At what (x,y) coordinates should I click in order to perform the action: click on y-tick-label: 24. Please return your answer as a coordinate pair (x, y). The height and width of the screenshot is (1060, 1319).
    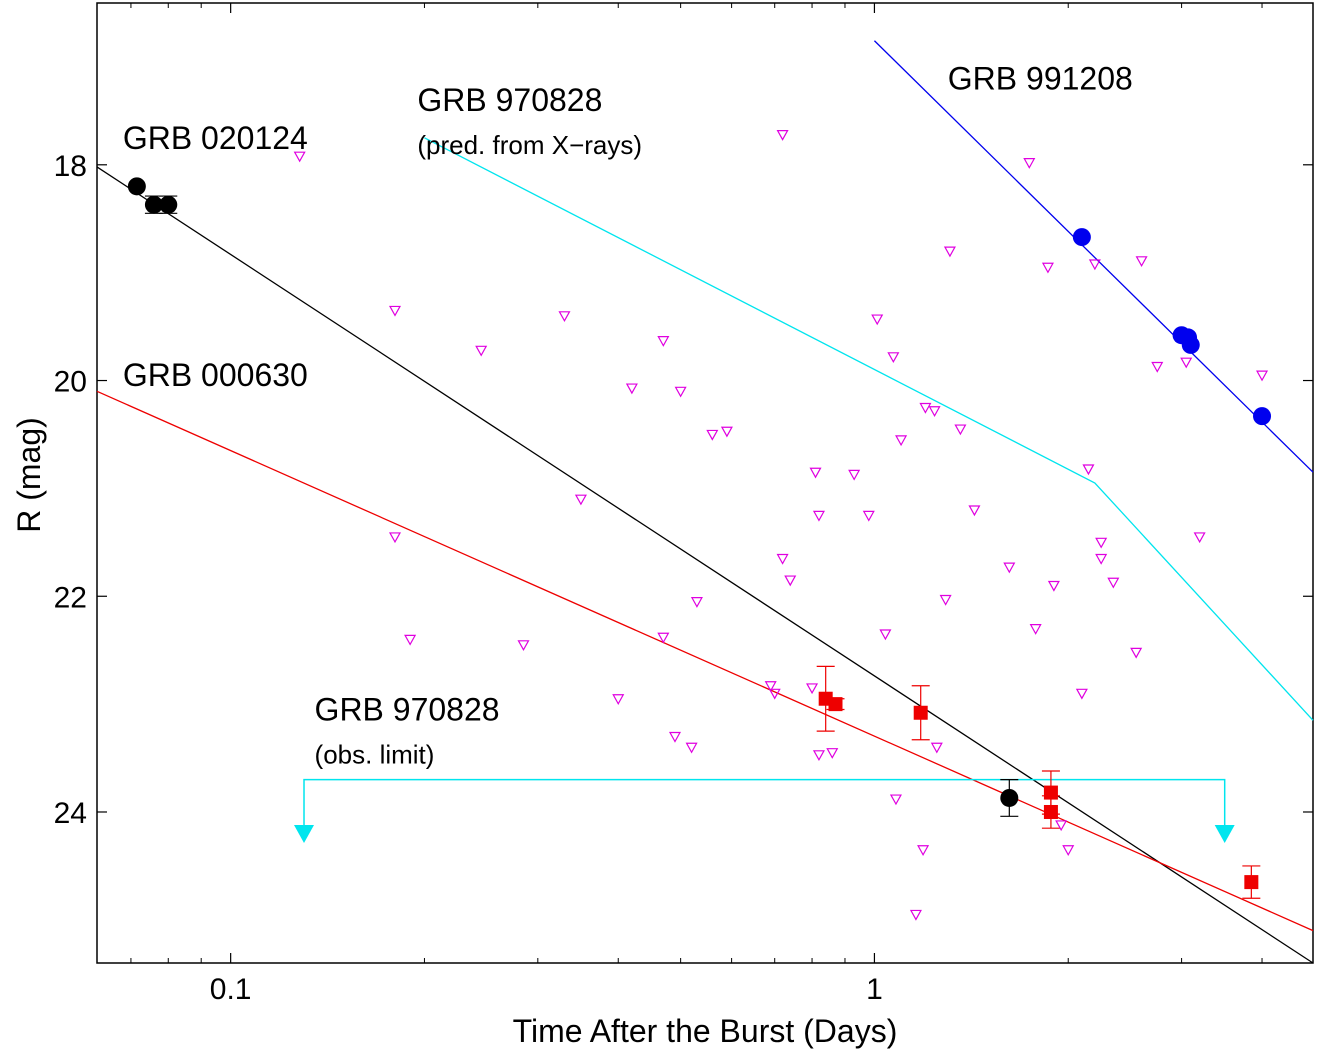
    Looking at the image, I should click on (70, 813).